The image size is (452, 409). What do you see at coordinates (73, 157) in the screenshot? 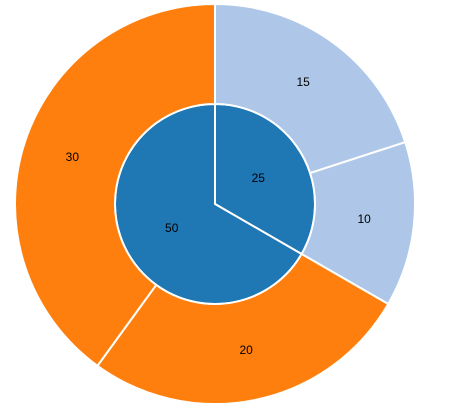
I see `sector-label: 30` at bounding box center [73, 157].